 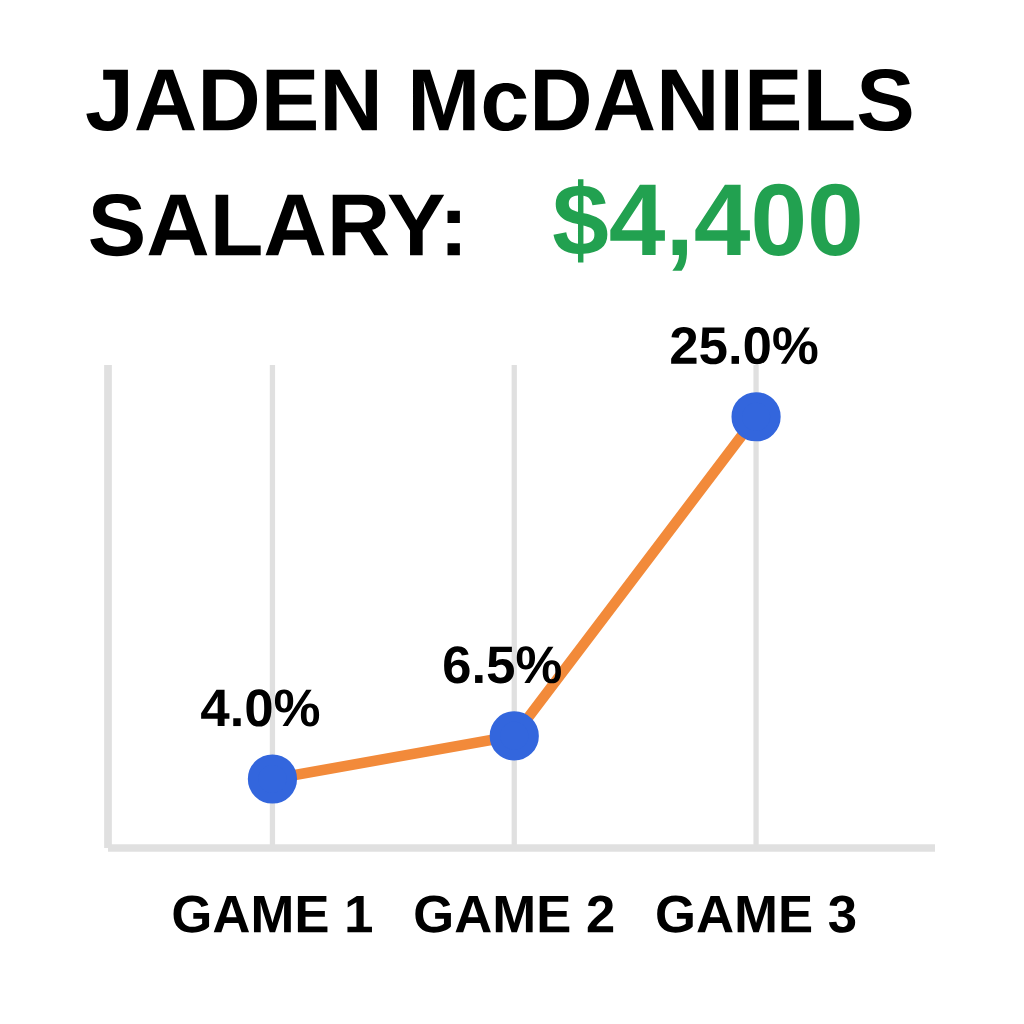 I want to click on x-tick-label: GAME 2, so click(x=514, y=914).